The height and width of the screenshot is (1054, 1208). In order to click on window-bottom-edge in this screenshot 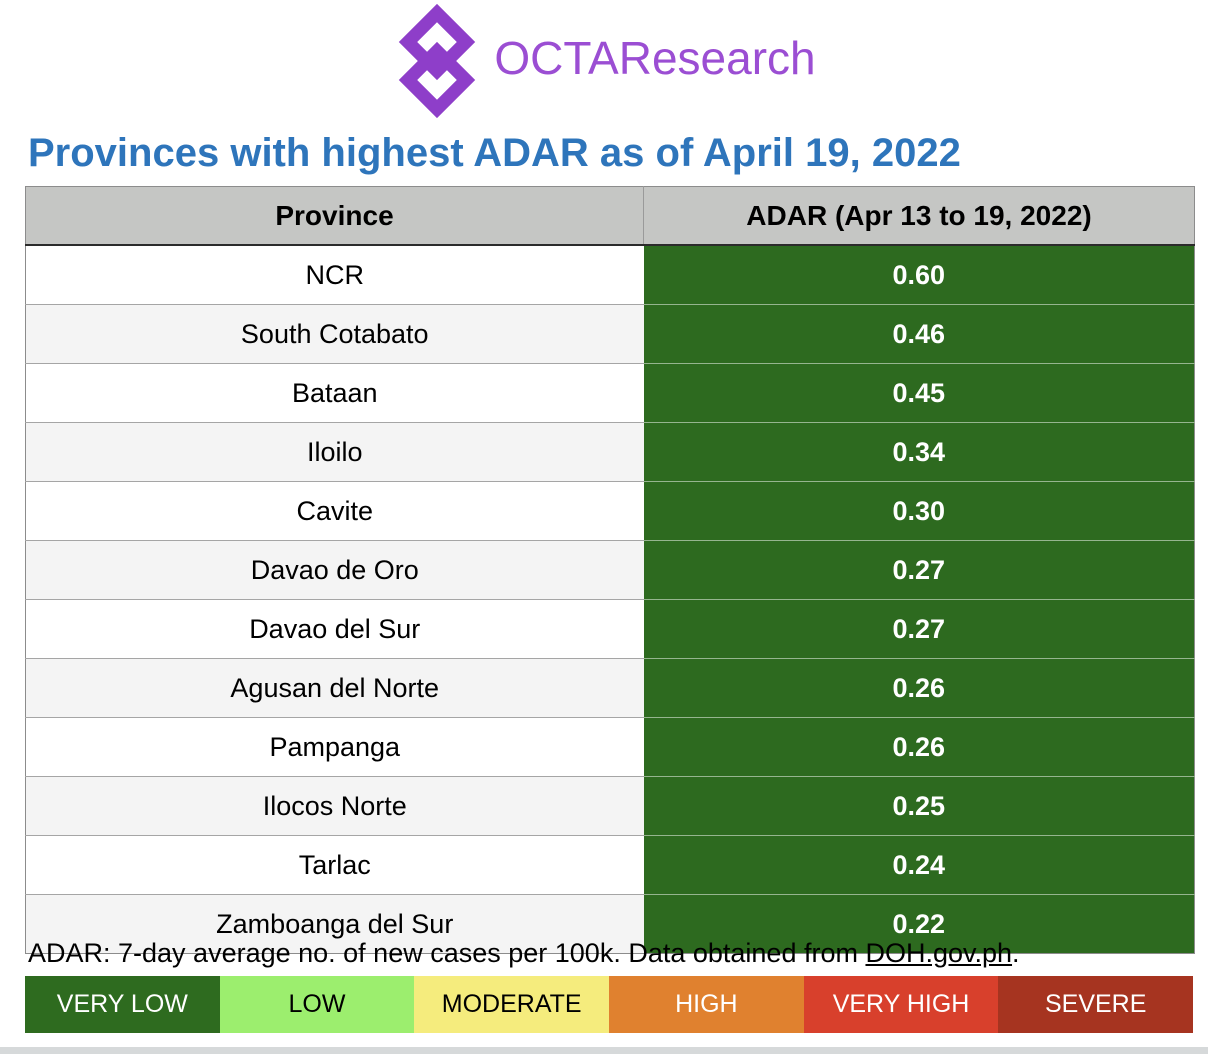, I will do `click(604, 1050)`.